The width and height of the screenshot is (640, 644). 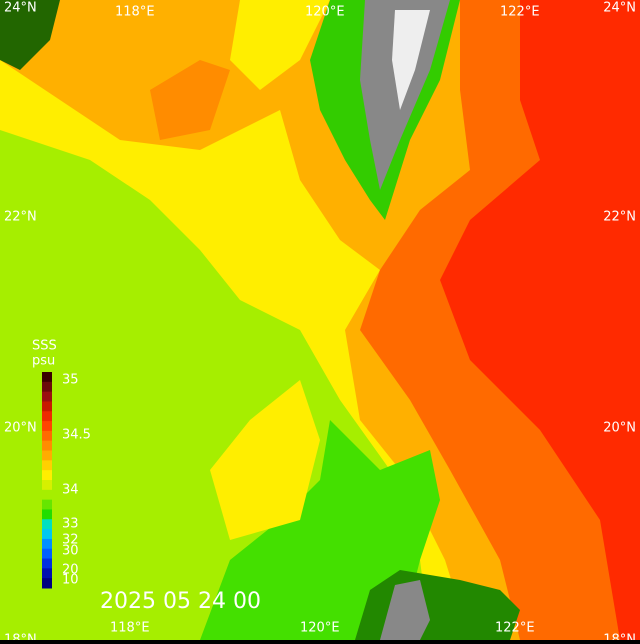 What do you see at coordinates (70, 380) in the screenshot?
I see `colorbar-label: 35` at bounding box center [70, 380].